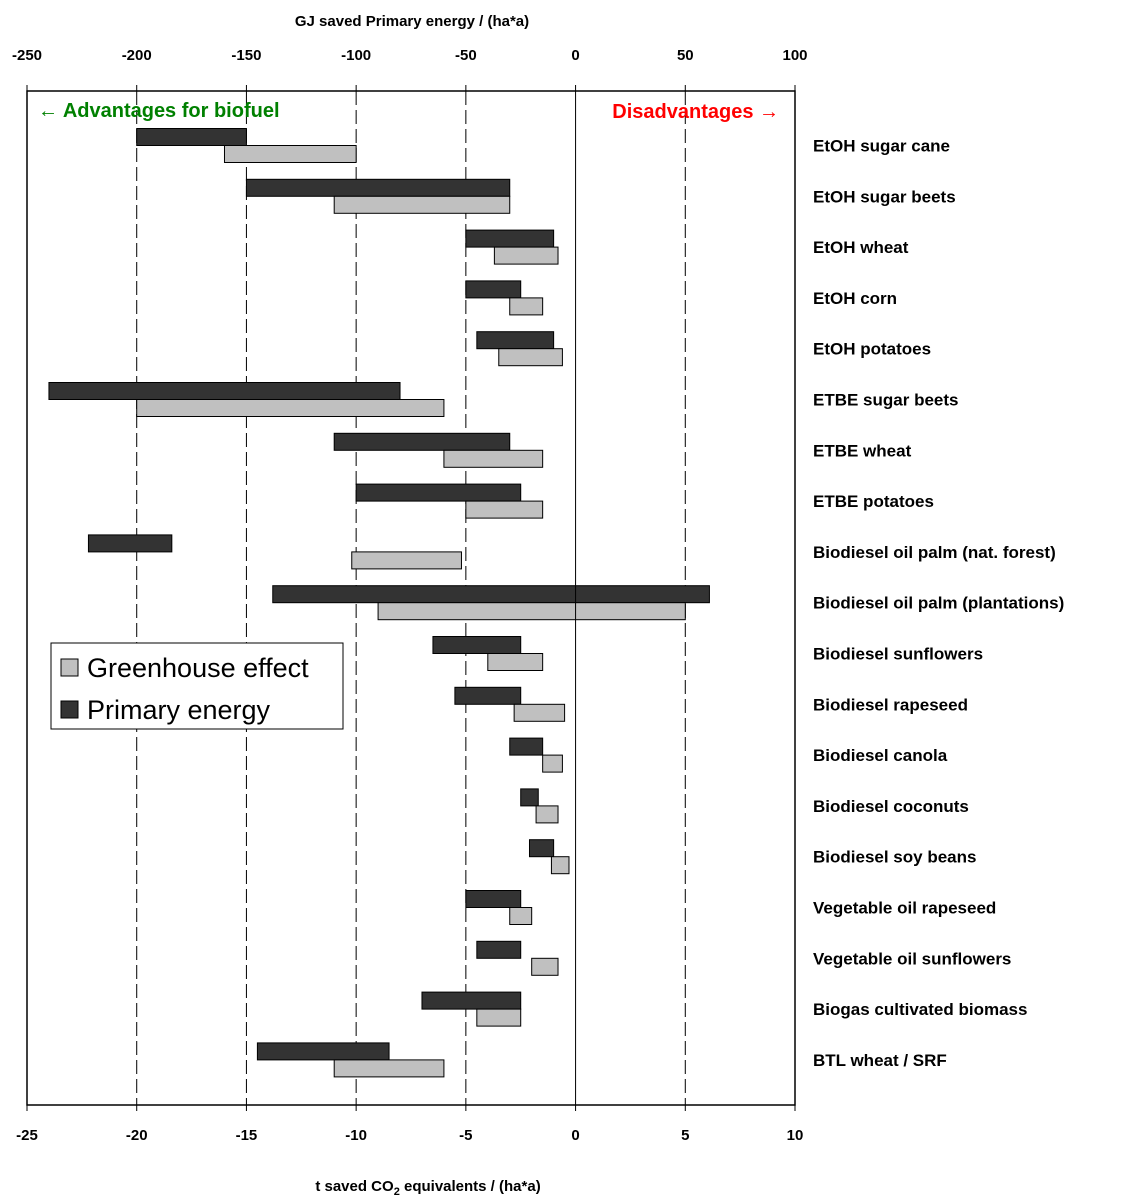 Image resolution: width=1129 pixels, height=1196 pixels. What do you see at coordinates (880, 755) in the screenshot?
I see `category-label: Biodiesel canola` at bounding box center [880, 755].